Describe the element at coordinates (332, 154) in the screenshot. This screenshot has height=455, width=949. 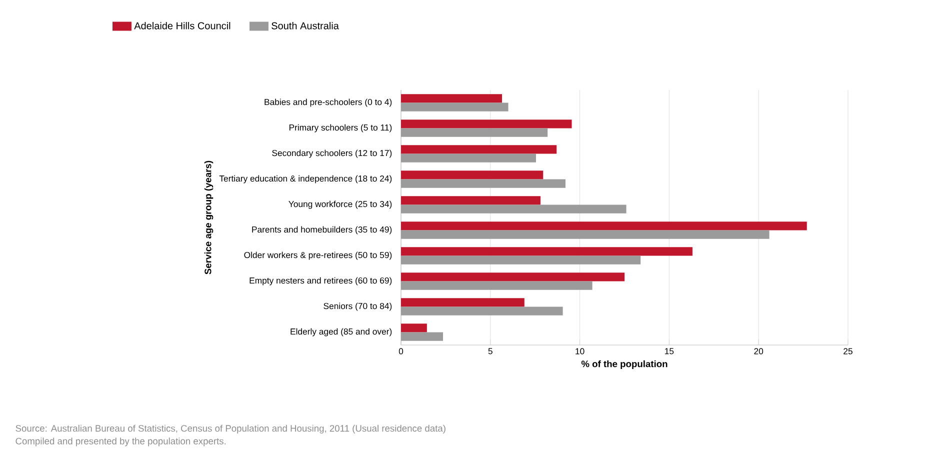
I see `y-tick-label: Secondary schoolers (12 to 17)` at that location.